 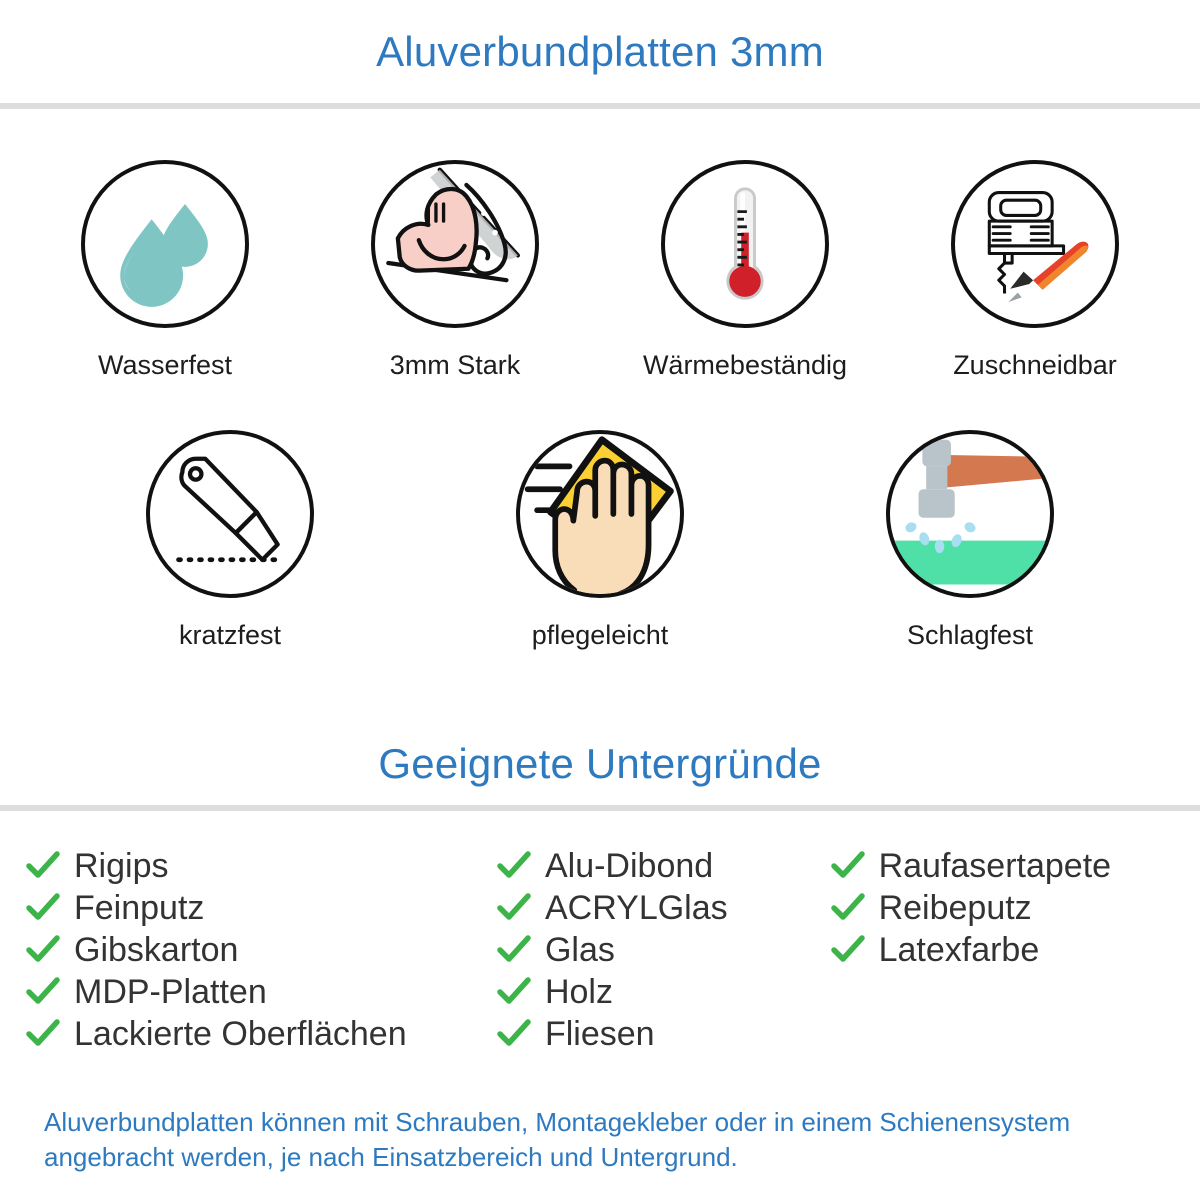 I want to click on feature-3mm-stark: 3mm Stark, so click(x=455, y=270).